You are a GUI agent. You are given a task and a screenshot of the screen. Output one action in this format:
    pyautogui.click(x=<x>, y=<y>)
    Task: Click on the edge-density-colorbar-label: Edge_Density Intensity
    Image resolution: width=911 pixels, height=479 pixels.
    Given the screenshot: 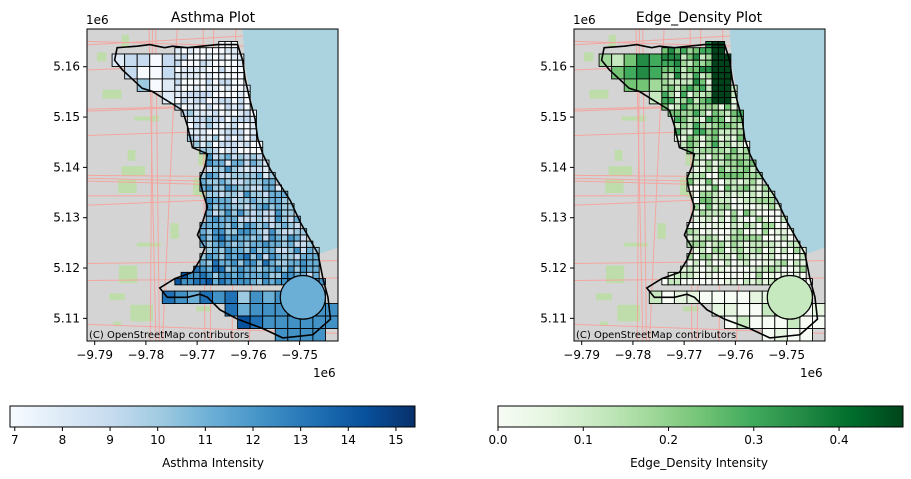 What is the action you would take?
    pyautogui.click(x=699, y=463)
    